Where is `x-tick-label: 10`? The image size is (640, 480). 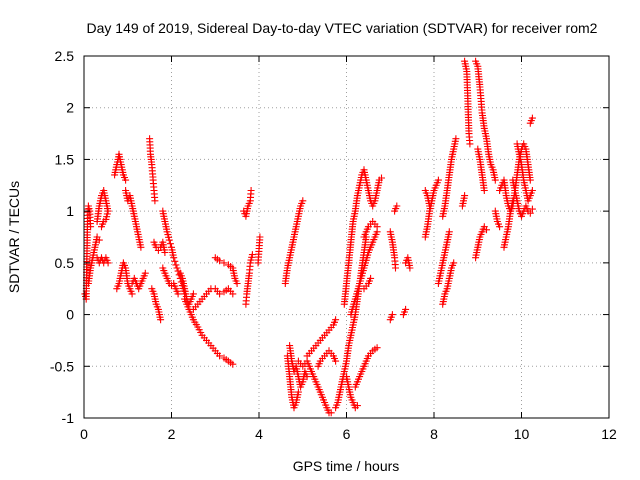 x-tick-label: 10 is located at coordinates (522, 434).